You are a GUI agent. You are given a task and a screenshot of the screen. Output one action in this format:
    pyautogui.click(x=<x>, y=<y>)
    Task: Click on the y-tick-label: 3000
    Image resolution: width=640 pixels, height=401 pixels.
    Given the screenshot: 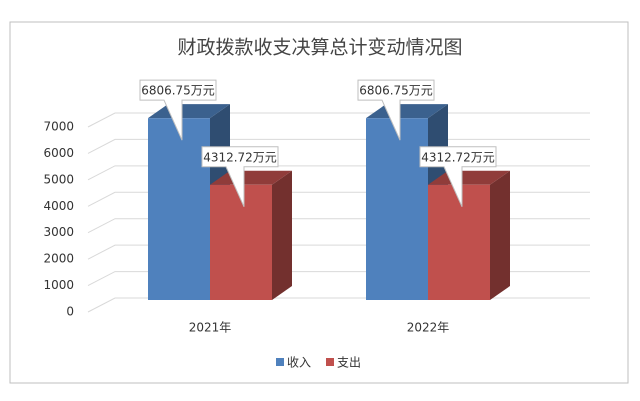 What is the action you would take?
    pyautogui.click(x=58, y=232)
    